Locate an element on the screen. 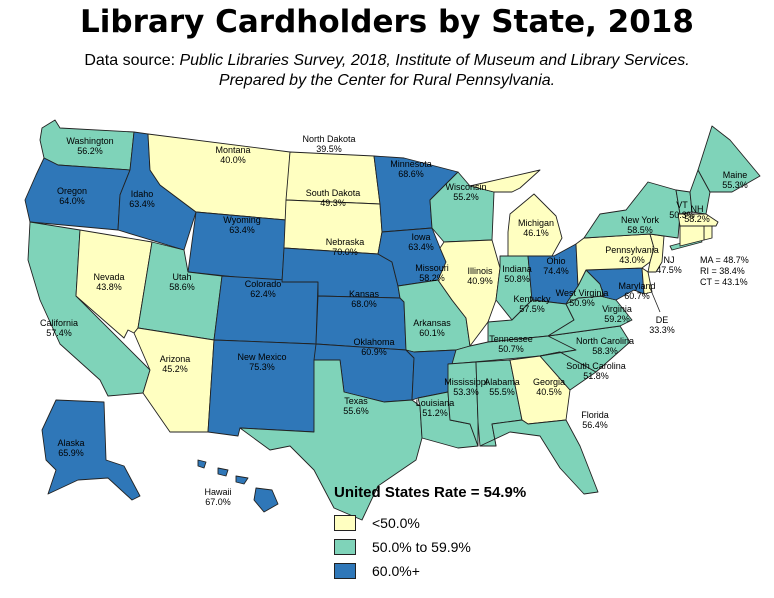 The height and width of the screenshot is (598, 774). state-shape-ri is located at coordinates (708, 233).